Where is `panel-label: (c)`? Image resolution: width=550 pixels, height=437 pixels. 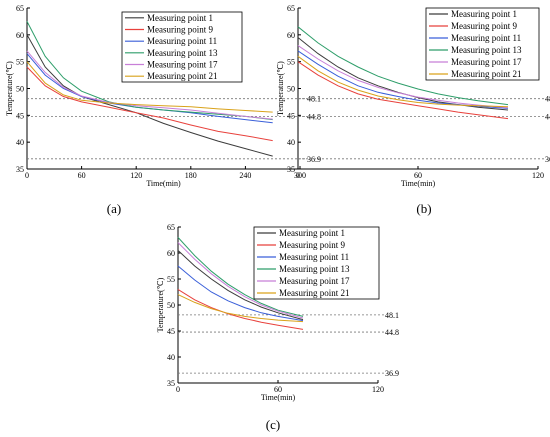 panel-label: (c) is located at coordinates (273, 424).